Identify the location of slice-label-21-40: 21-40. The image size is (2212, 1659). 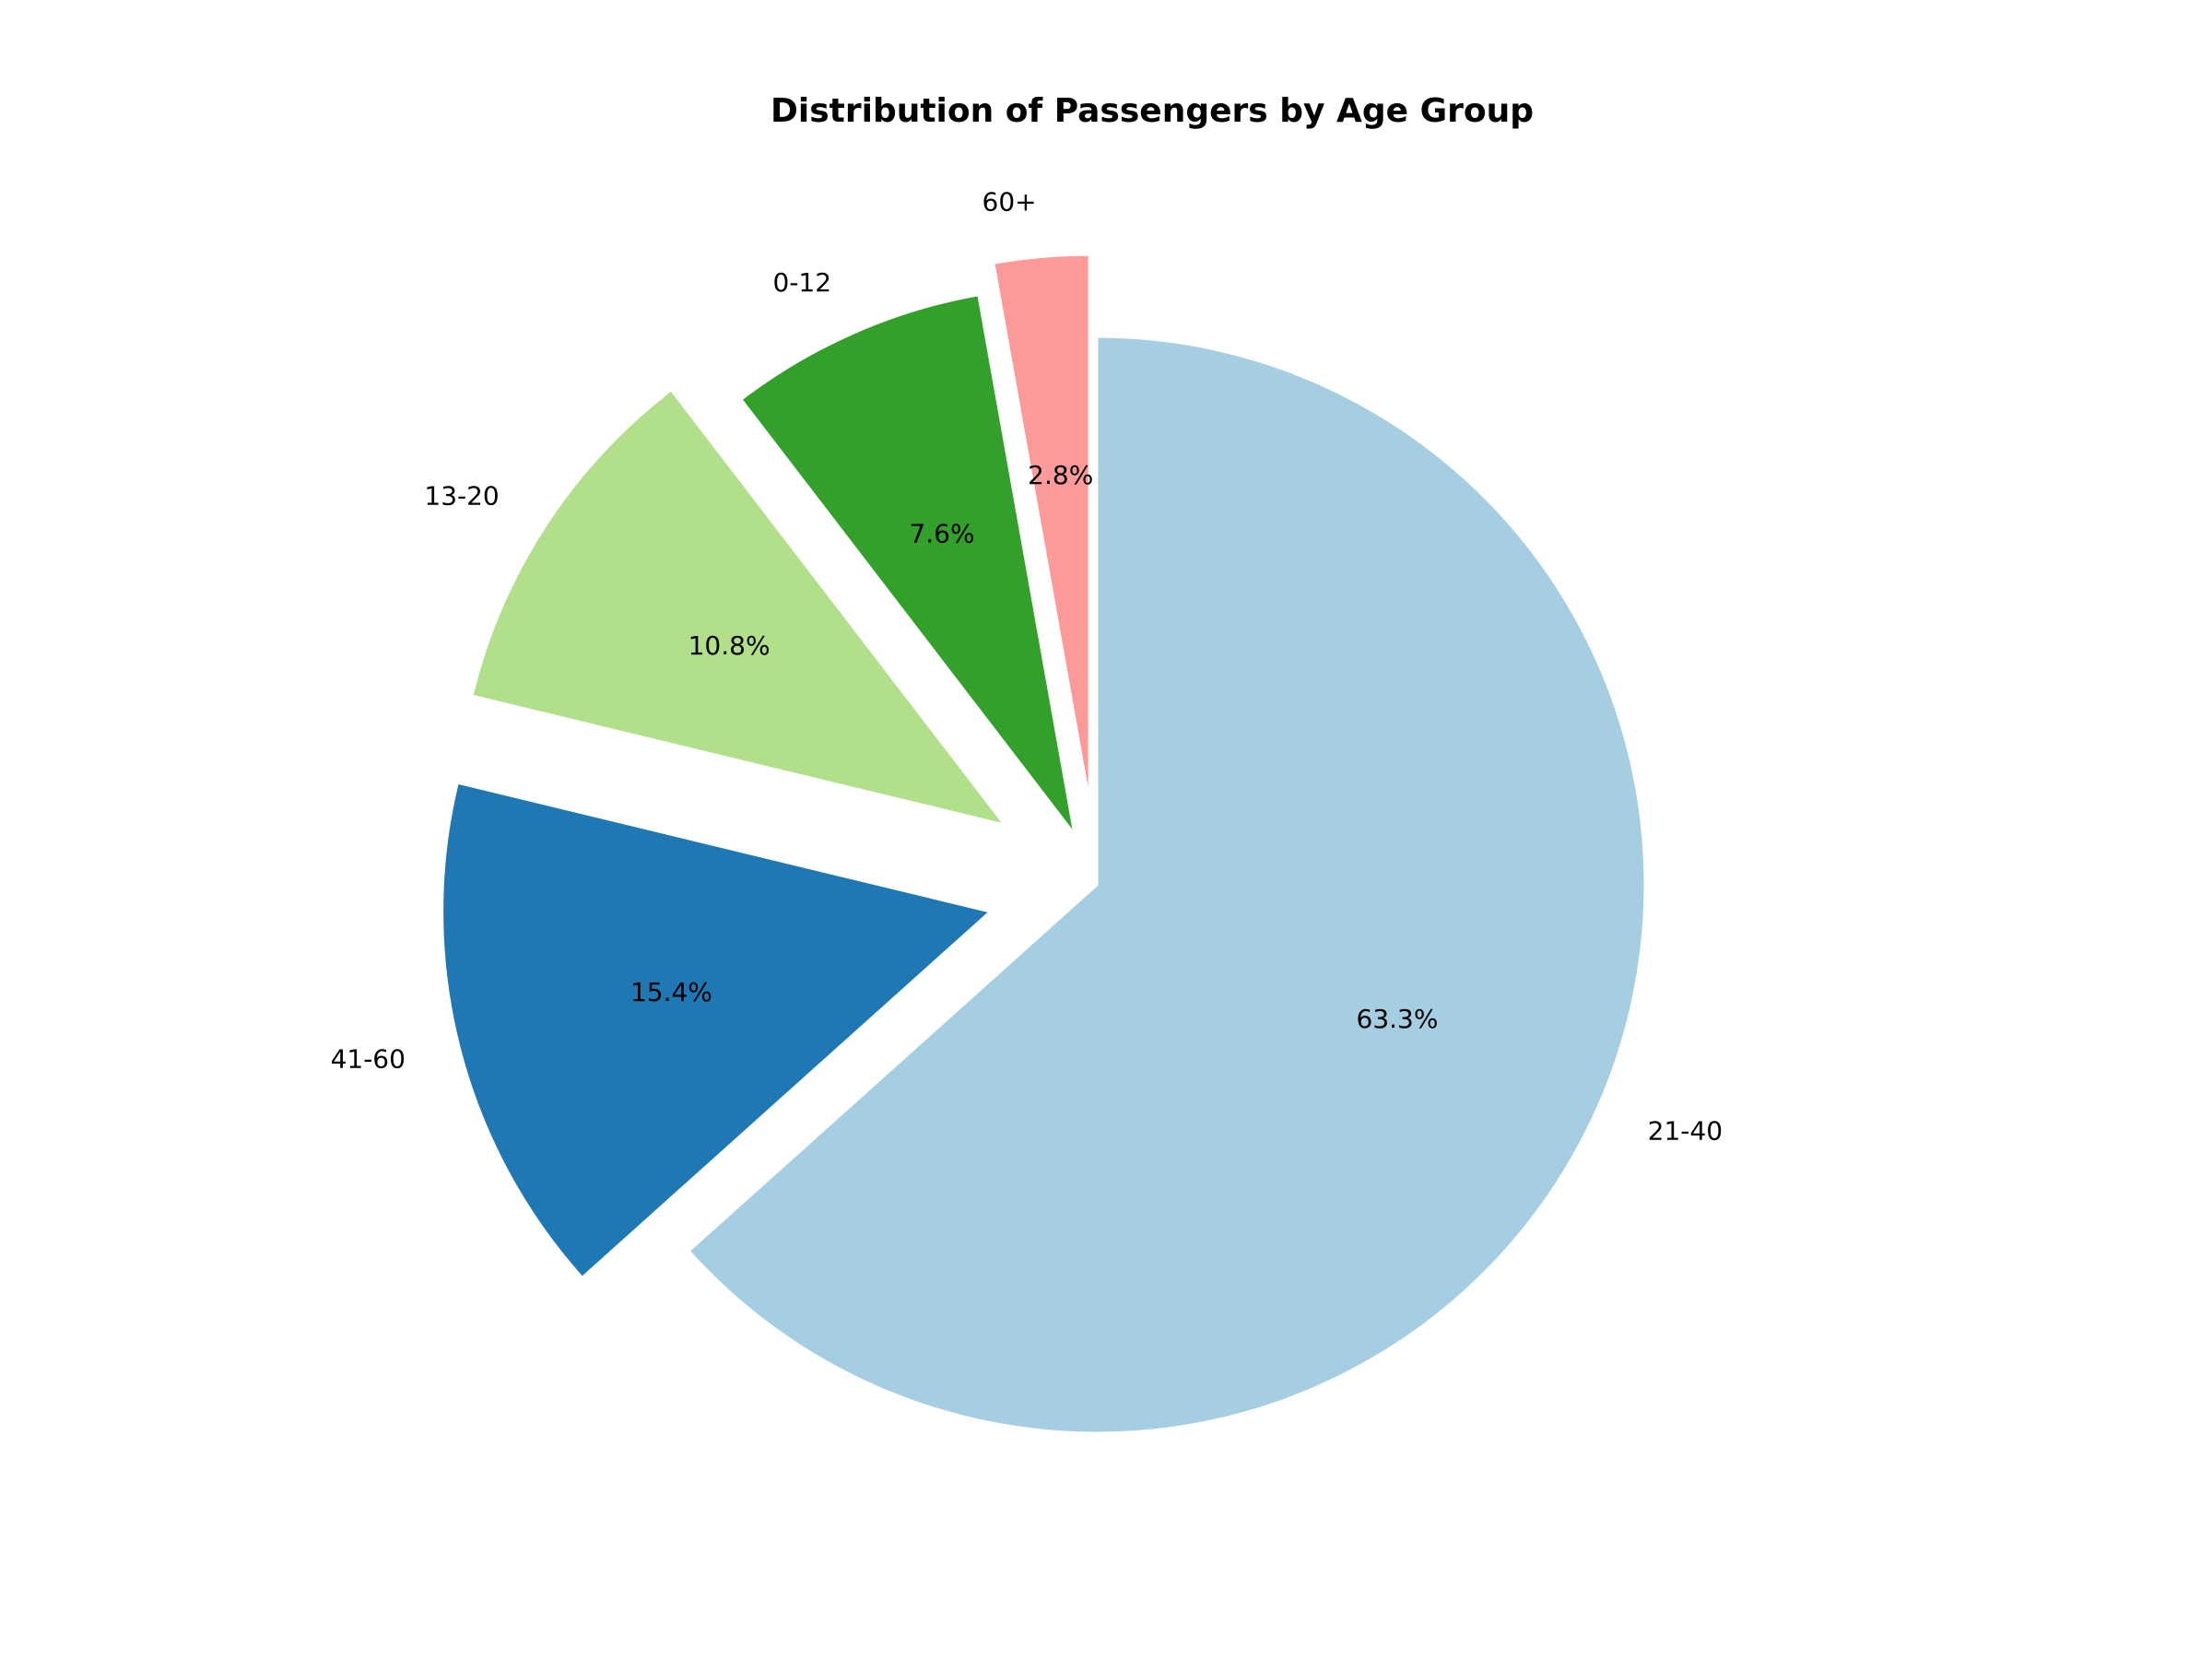
(1685, 1130).